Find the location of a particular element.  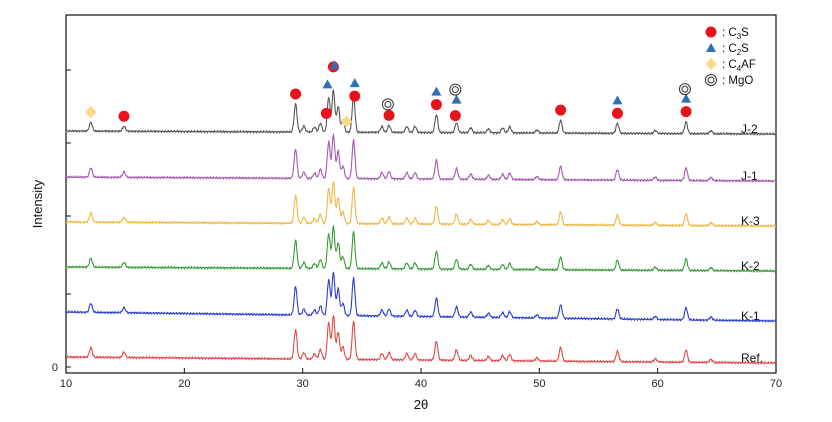

x-tick-label: 20 is located at coordinates (184, 384).